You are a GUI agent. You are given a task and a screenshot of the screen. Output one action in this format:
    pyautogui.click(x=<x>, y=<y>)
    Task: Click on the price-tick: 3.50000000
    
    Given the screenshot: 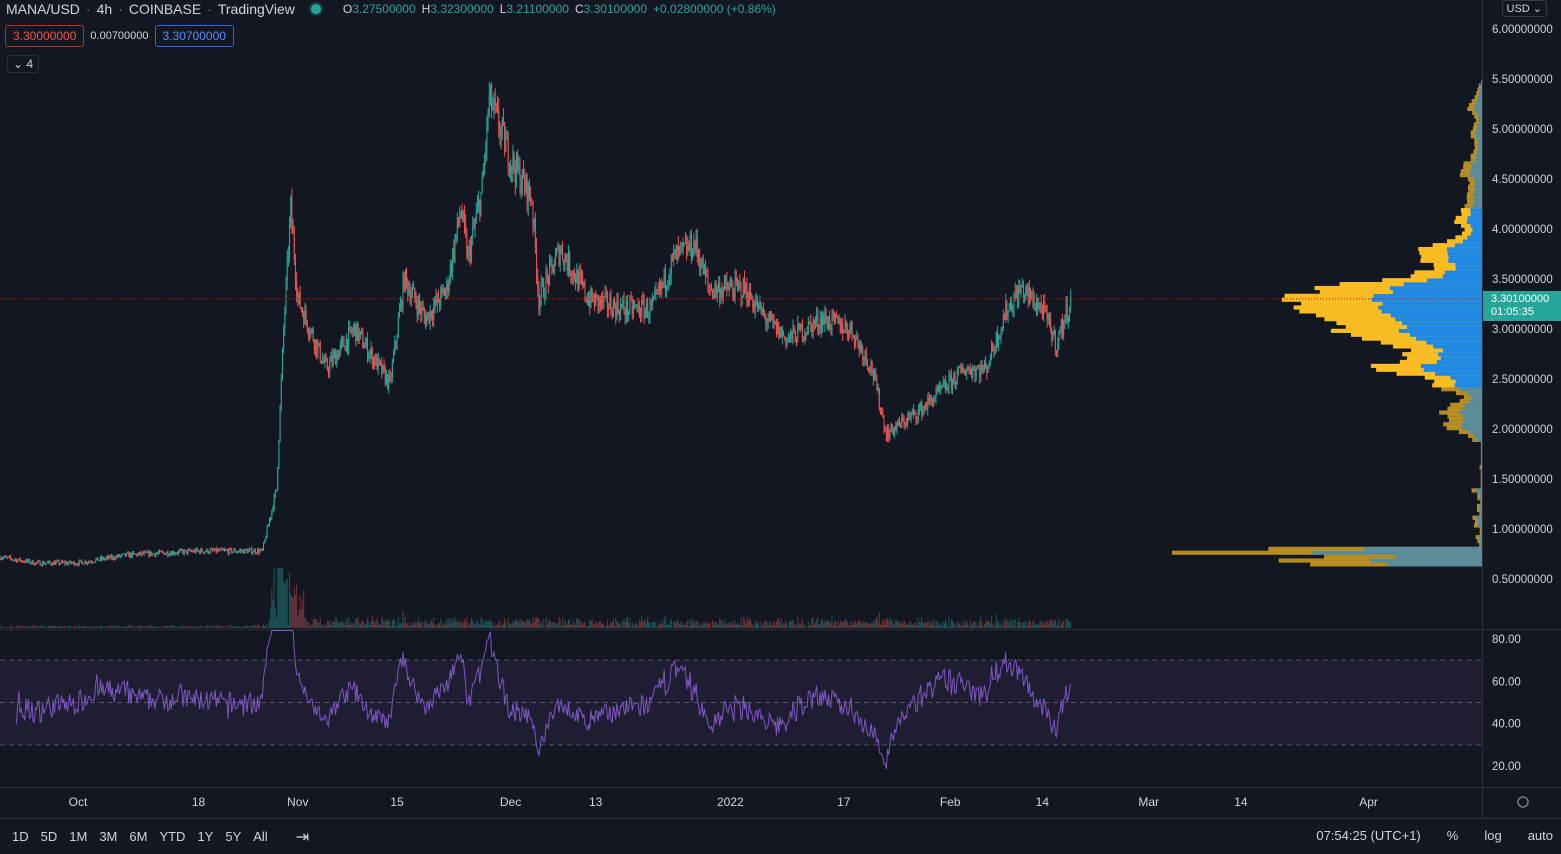 What is the action you would take?
    pyautogui.click(x=1522, y=280)
    